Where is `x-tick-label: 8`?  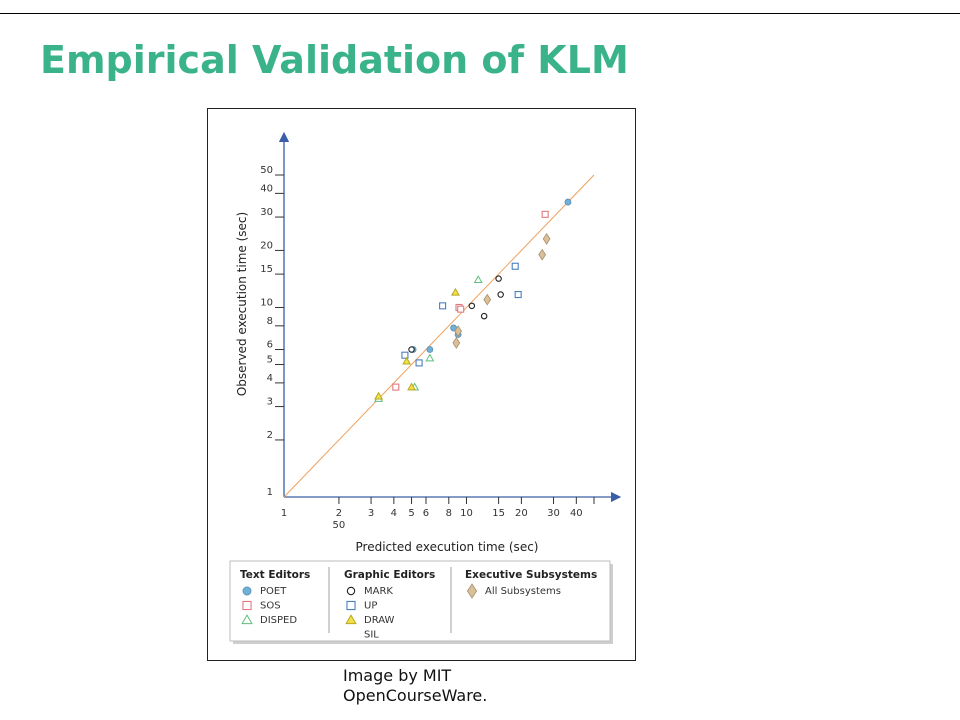
x-tick-label: 8 is located at coordinates (449, 513).